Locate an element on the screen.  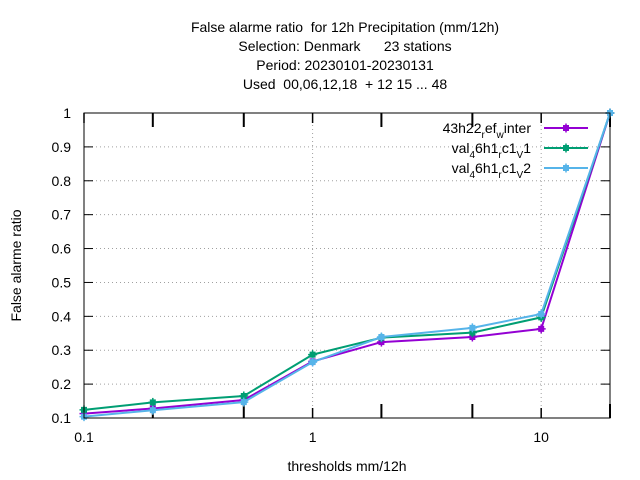
title-line-4: Used 00,06,12,18 + 12 15 ... 48 is located at coordinates (345, 84).